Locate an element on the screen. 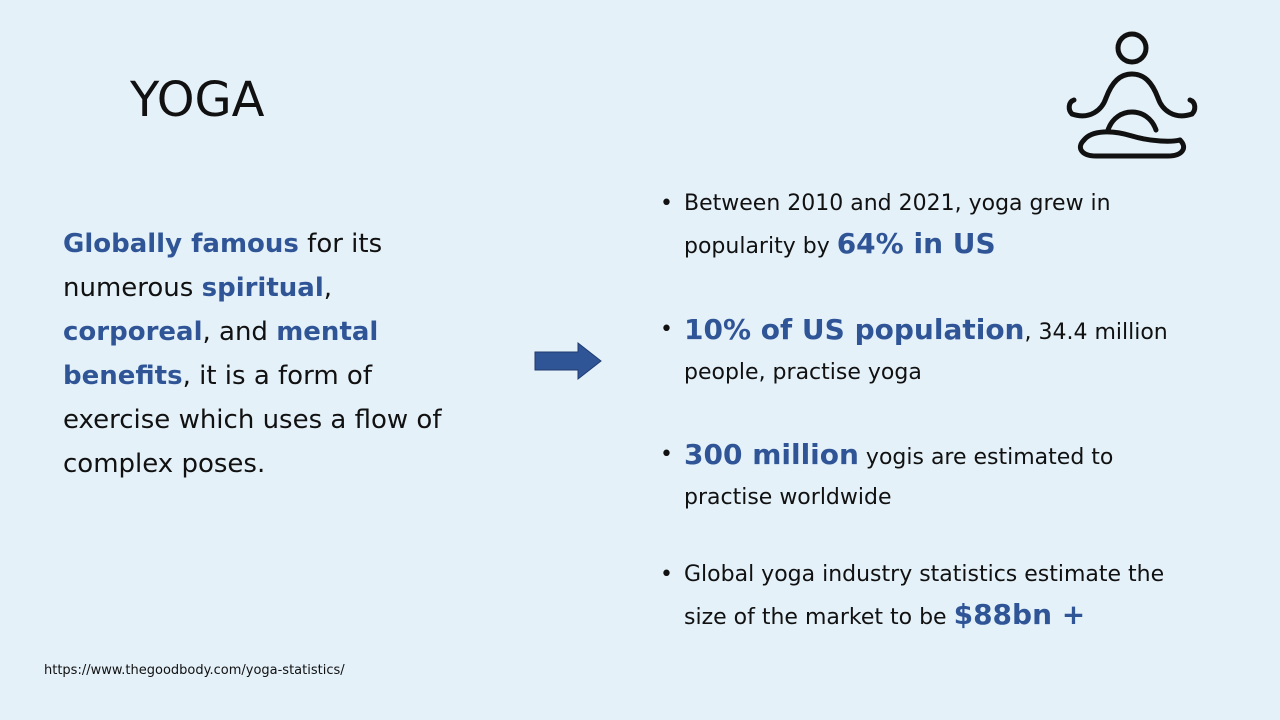  bullet-highlight: 64% in US is located at coordinates (916, 243).